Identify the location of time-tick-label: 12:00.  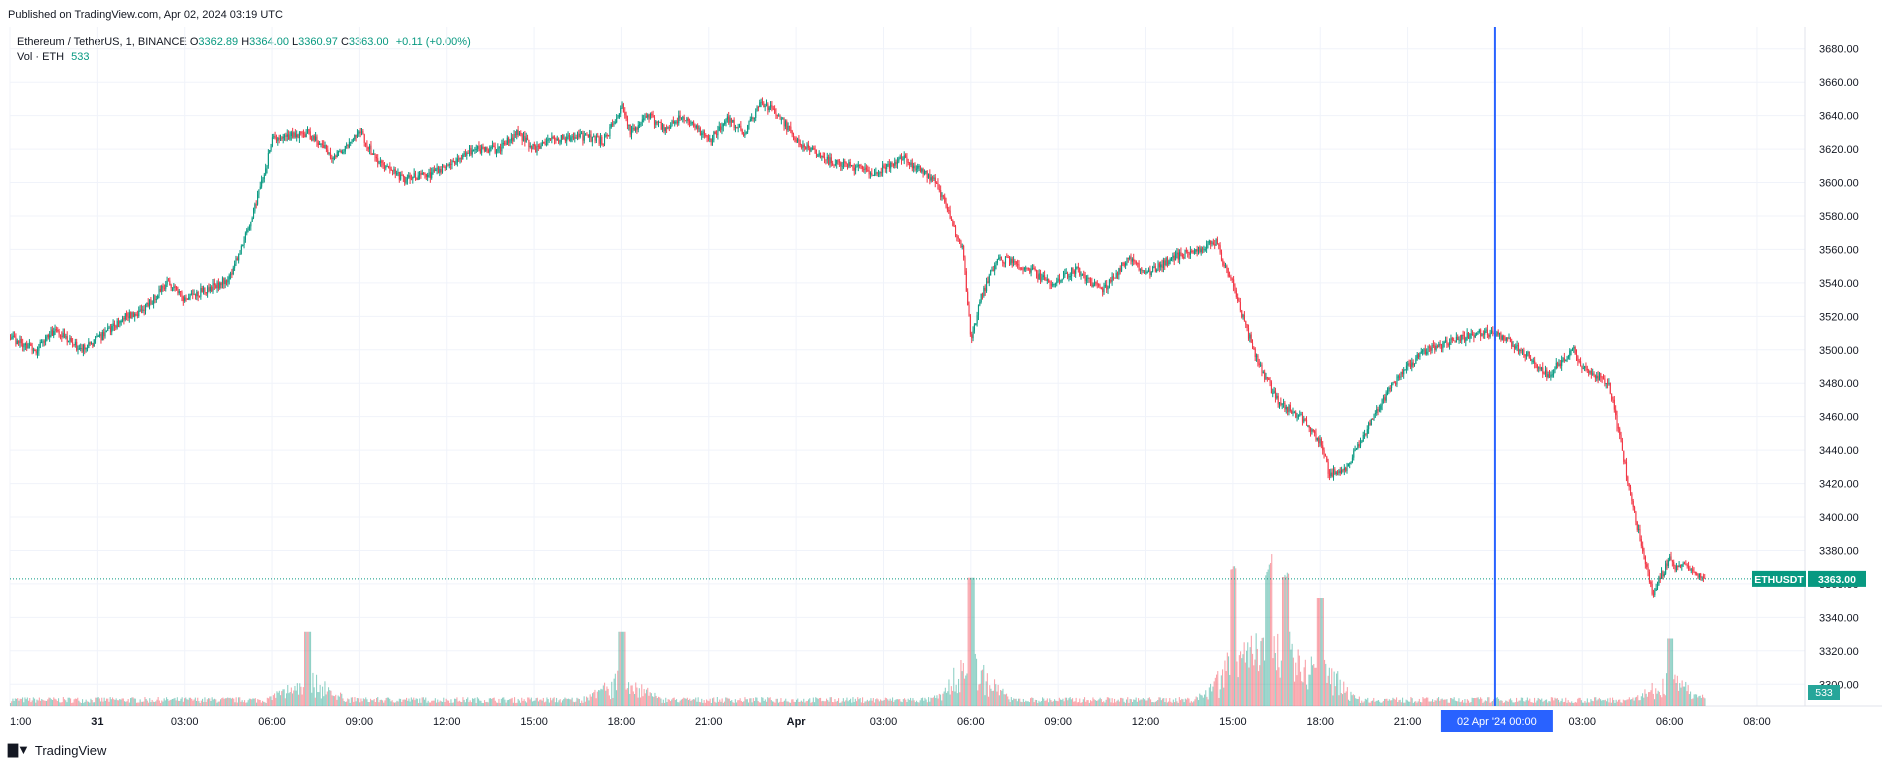
(447, 722).